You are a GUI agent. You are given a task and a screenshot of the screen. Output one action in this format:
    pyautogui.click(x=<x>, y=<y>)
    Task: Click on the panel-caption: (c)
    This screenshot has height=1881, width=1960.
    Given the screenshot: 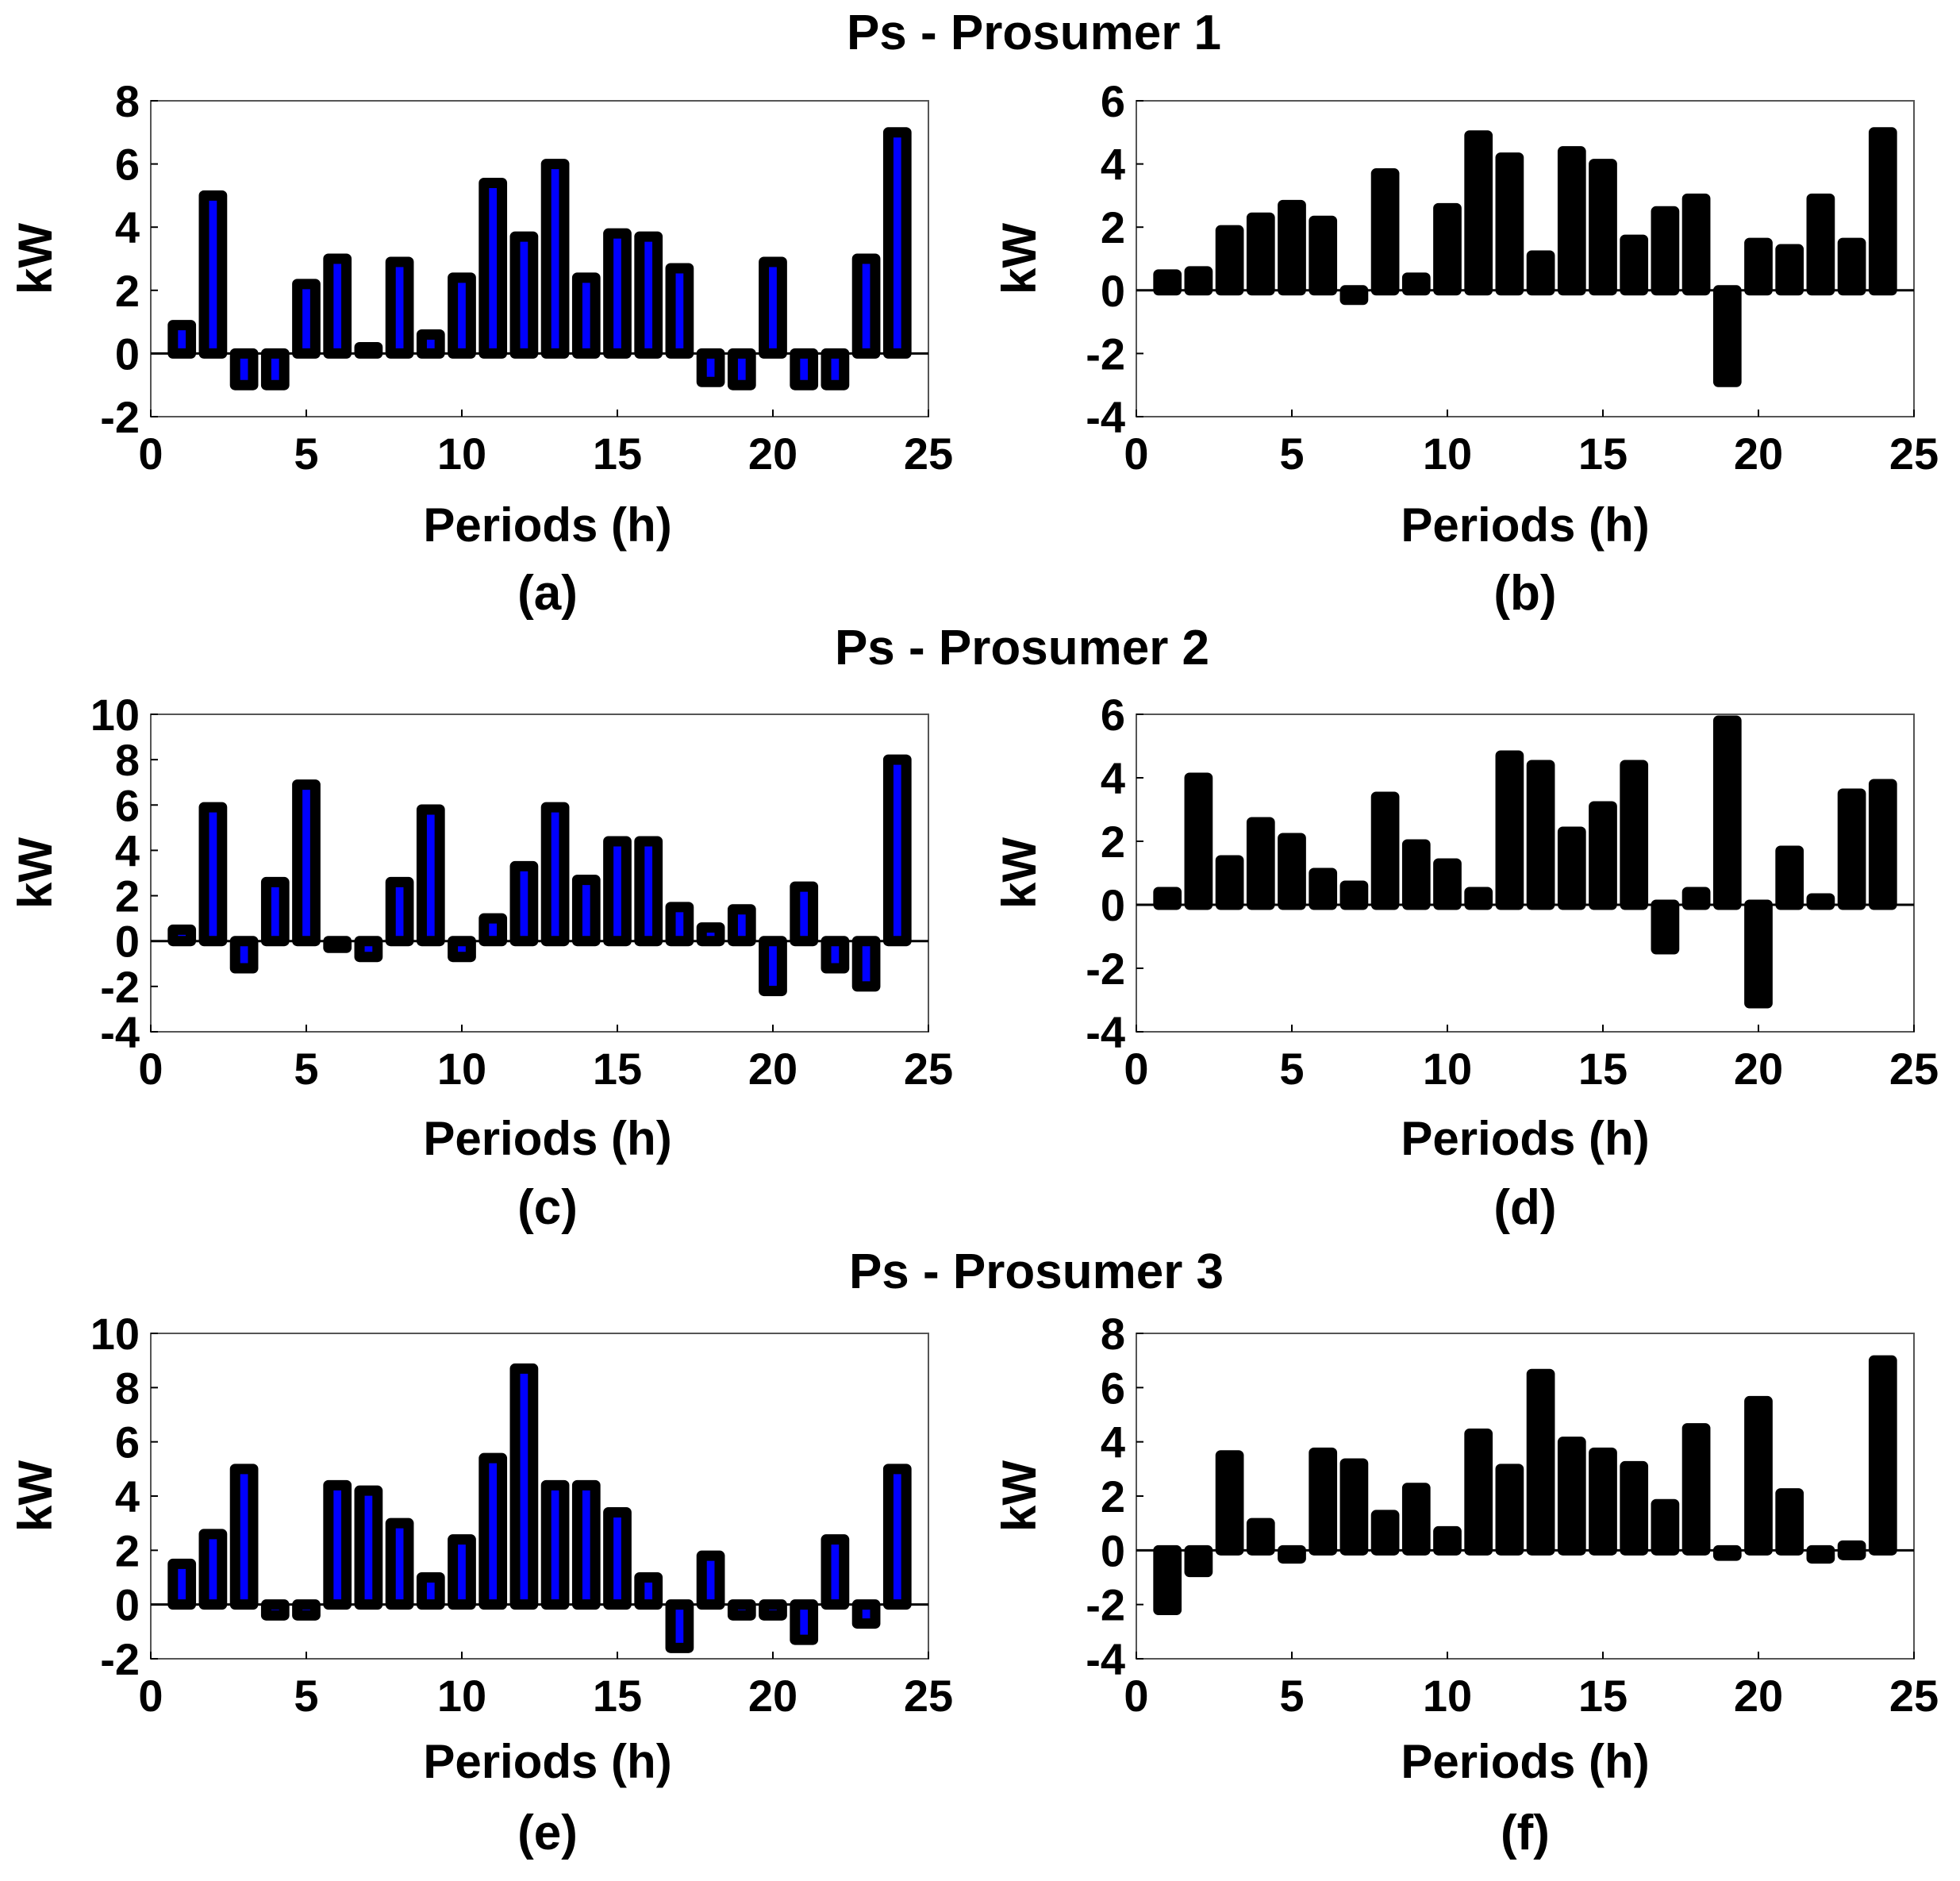 What is the action you would take?
    pyautogui.click(x=547, y=1207)
    